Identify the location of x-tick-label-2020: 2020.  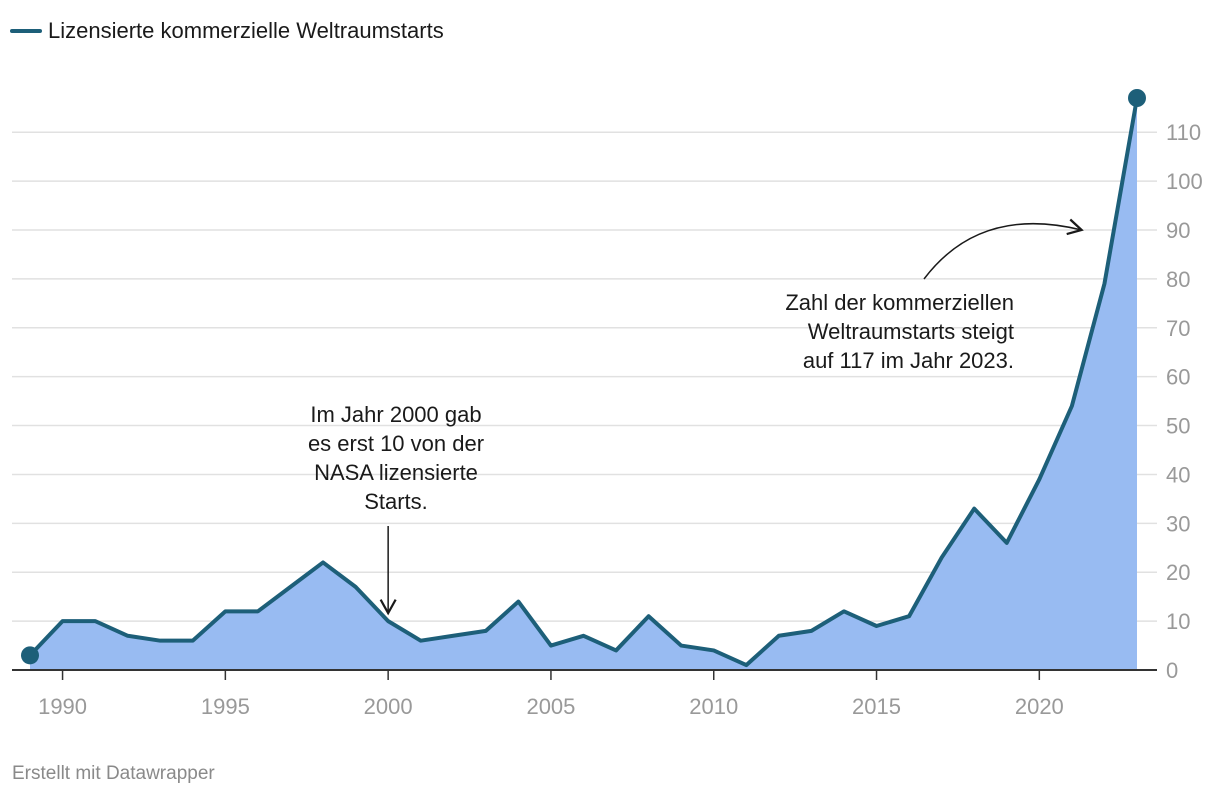
(1039, 706).